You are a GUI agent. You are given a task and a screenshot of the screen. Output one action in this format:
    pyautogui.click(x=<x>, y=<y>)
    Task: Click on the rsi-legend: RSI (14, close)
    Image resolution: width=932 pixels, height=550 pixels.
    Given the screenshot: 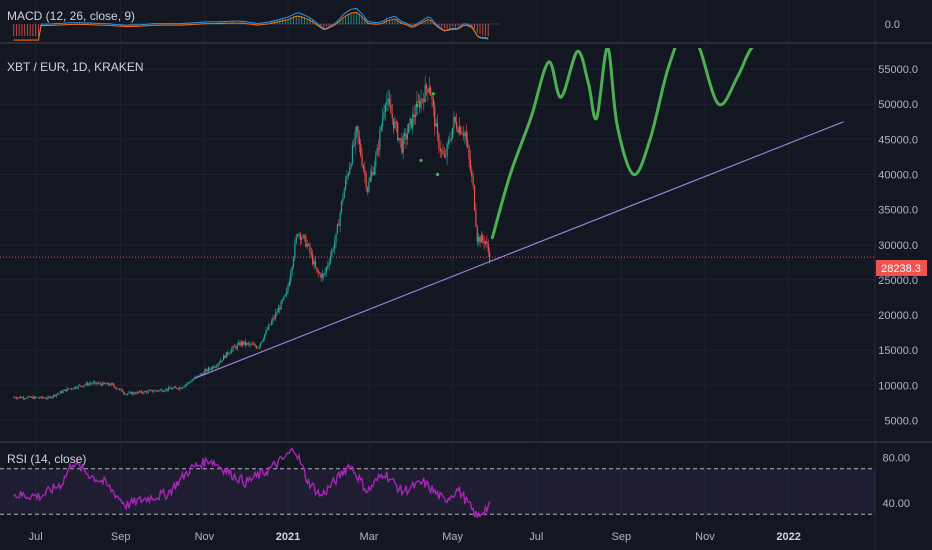 What is the action you would take?
    pyautogui.click(x=46, y=459)
    